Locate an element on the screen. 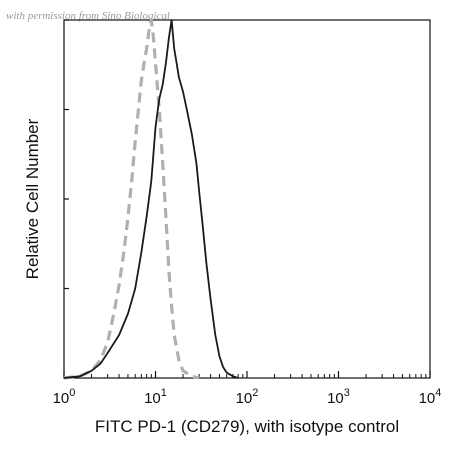 This screenshot has height=470, width=450. x-axis-label: FITC PD-1 (CD279), with isotype control is located at coordinates (247, 426).